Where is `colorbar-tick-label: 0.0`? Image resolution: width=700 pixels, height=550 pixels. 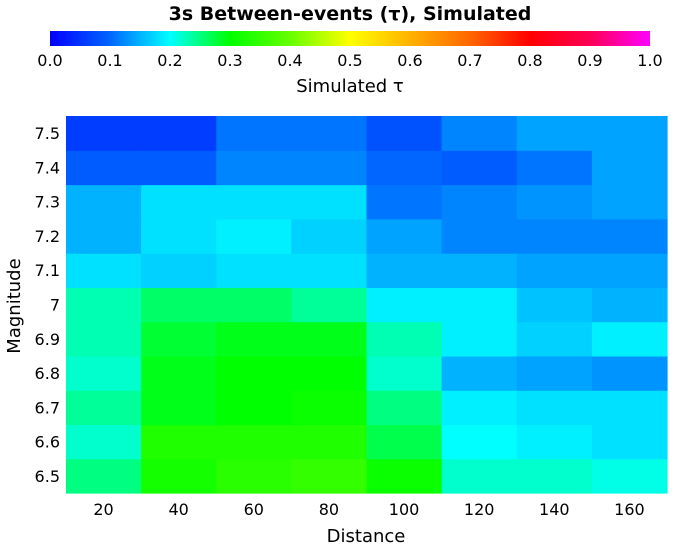 colorbar-tick-label: 0.0 is located at coordinates (49, 60).